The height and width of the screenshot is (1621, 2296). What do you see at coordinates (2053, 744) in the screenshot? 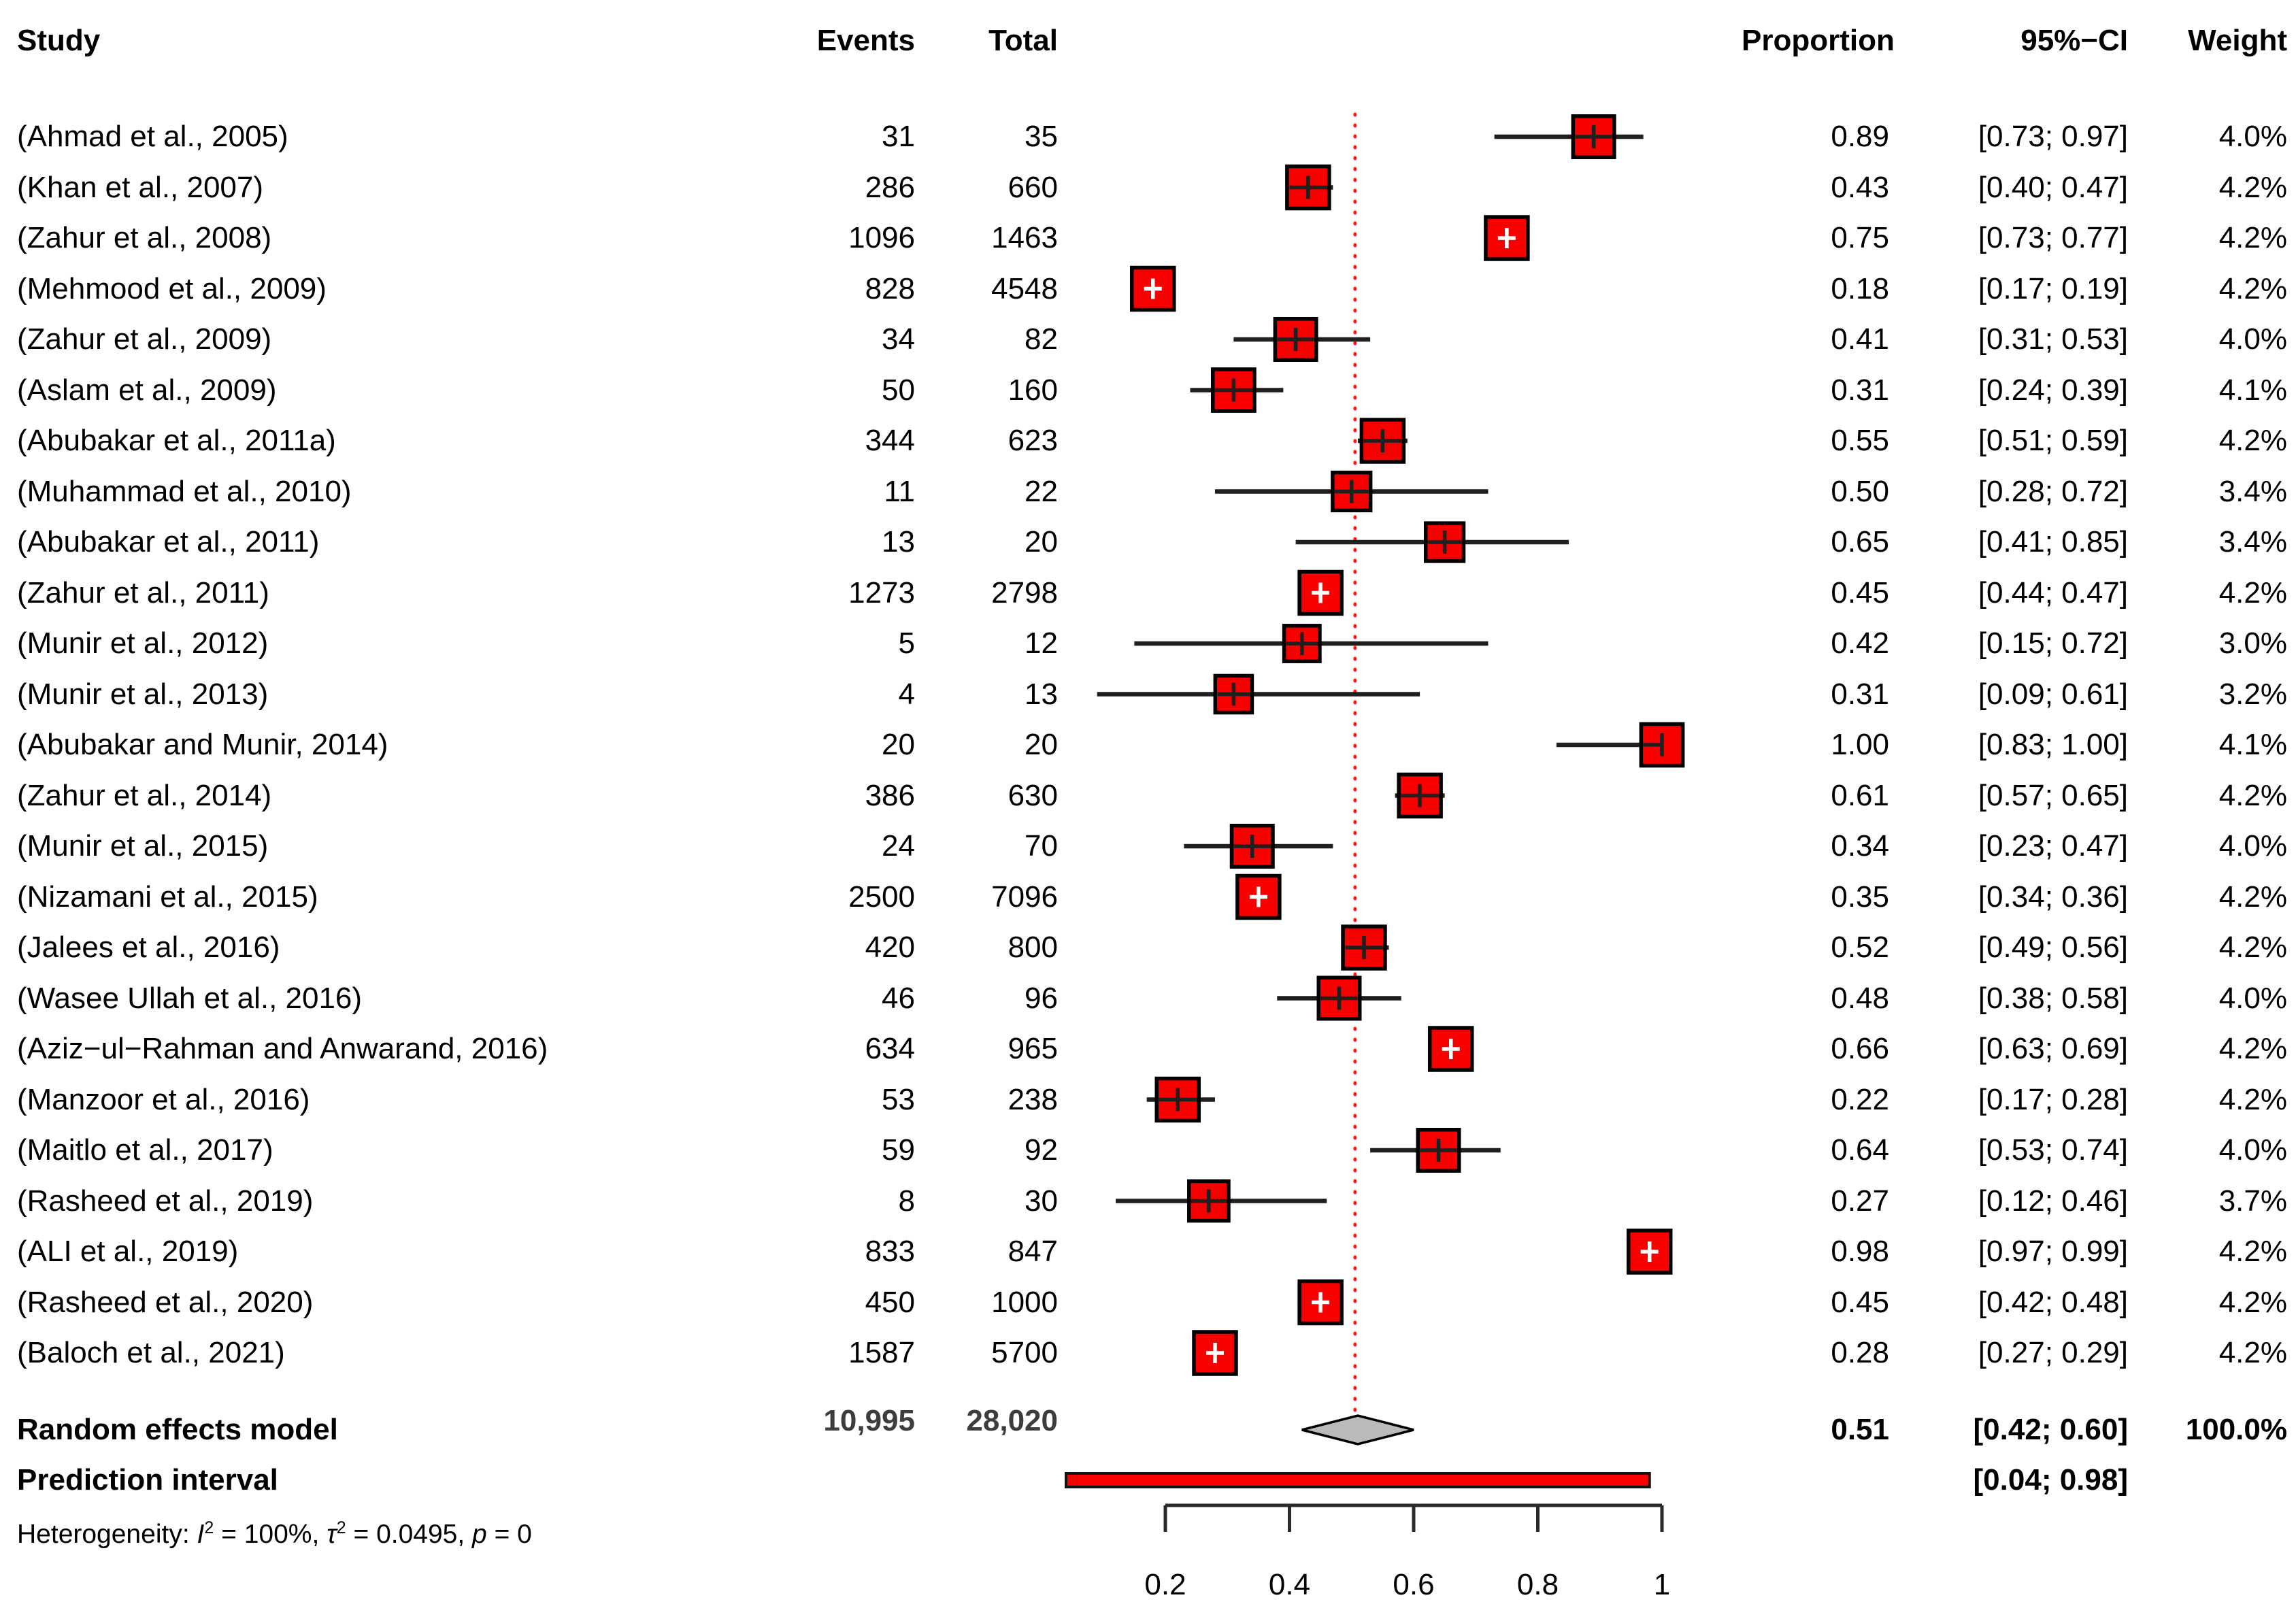
I see `ci-value: [0.83; 1.00]` at bounding box center [2053, 744].